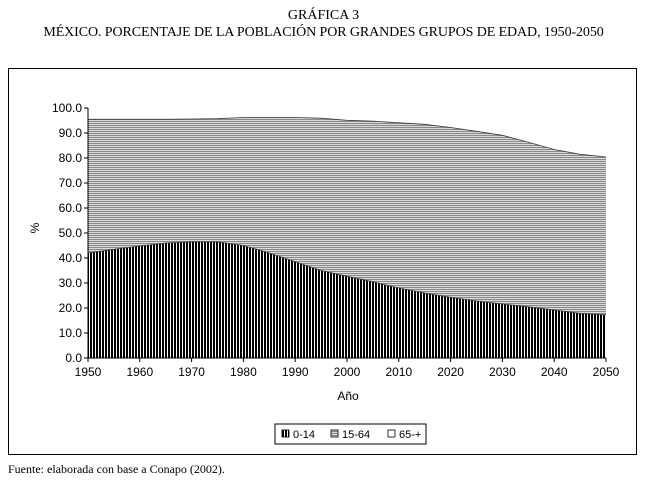 The image size is (647, 484). Describe the element at coordinates (304, 435) in the screenshot. I see `legend-label-0-14: 0-14` at that location.